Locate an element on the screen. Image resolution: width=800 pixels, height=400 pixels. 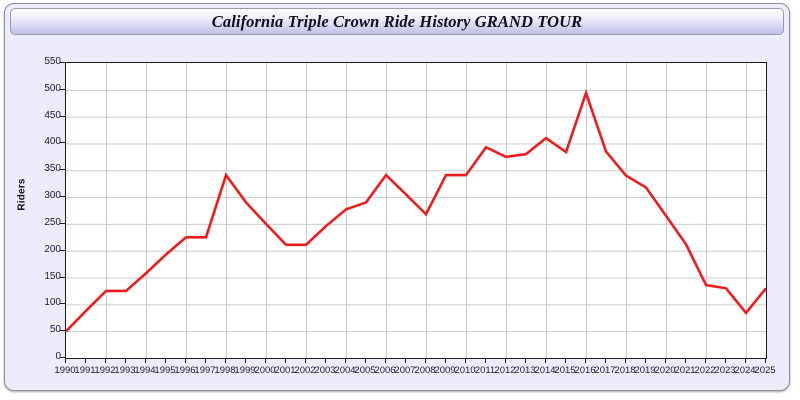
x-axis-tick-label: 2005 is located at coordinates (365, 370).